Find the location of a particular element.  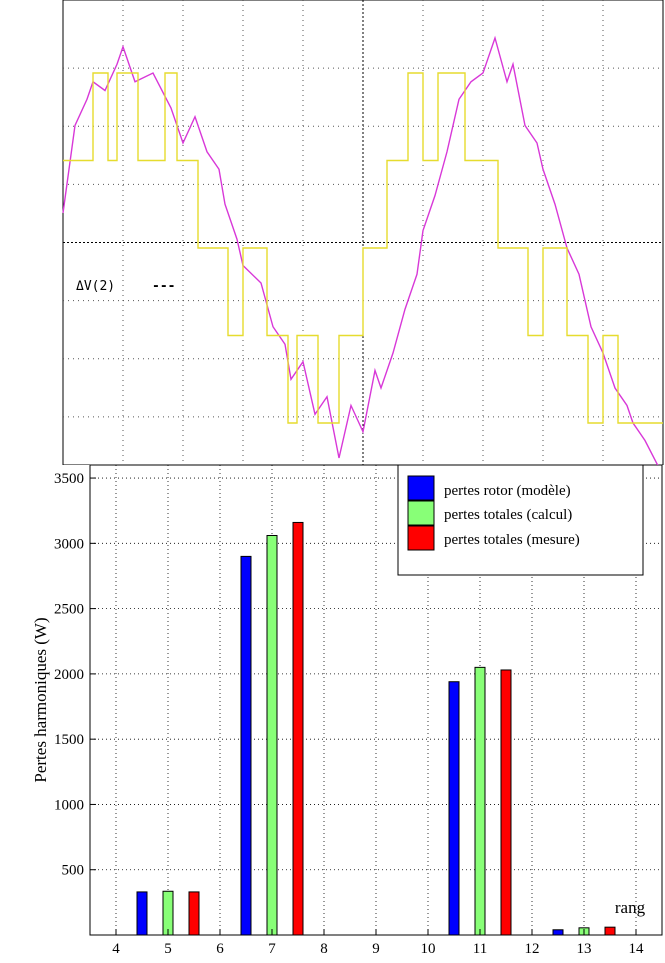

y-axis-label: Pertes harmoniques (W) is located at coordinates (40, 699).